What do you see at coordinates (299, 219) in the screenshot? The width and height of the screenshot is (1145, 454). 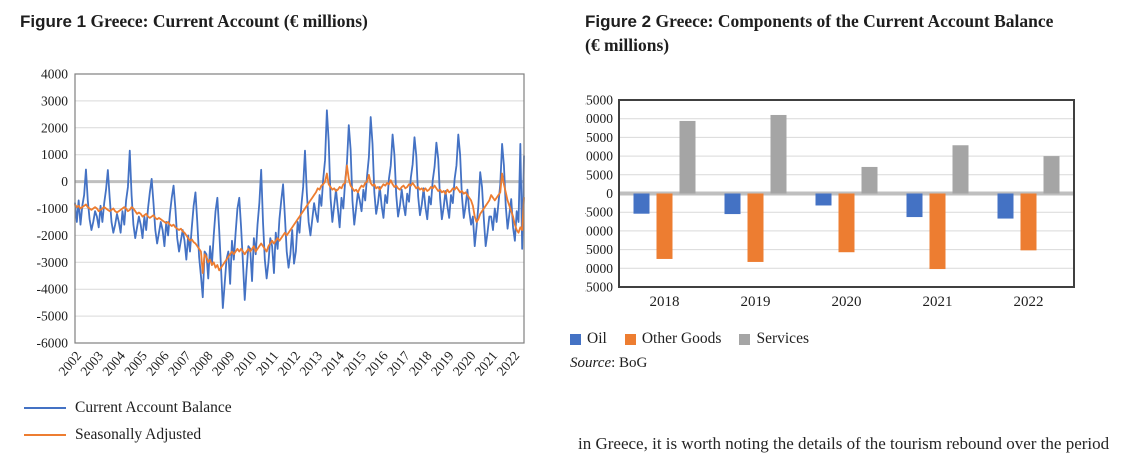 I see `seasonally-adjusted-line` at bounding box center [299, 219].